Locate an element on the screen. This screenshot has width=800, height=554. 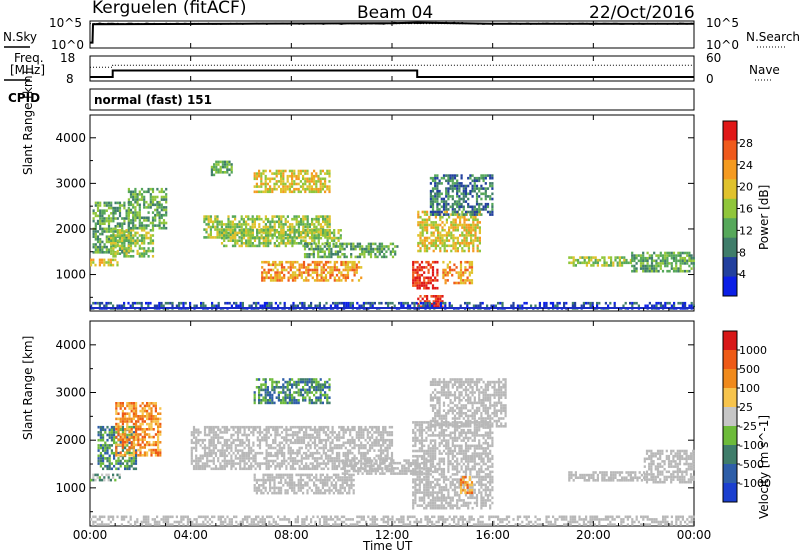
power-colorbar-label-2: 20 is located at coordinates (746, 187).